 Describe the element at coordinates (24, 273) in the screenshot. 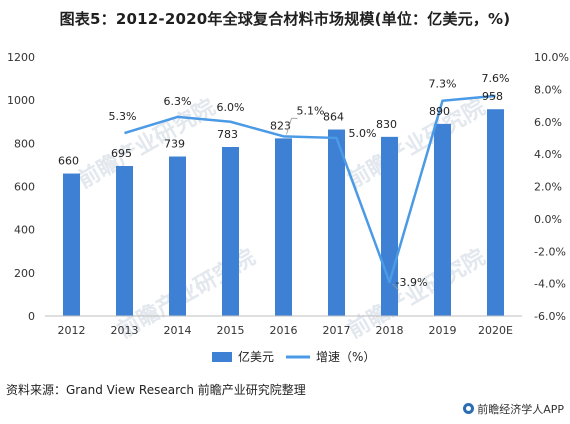

I see `y-left-tick-label: 200` at that location.